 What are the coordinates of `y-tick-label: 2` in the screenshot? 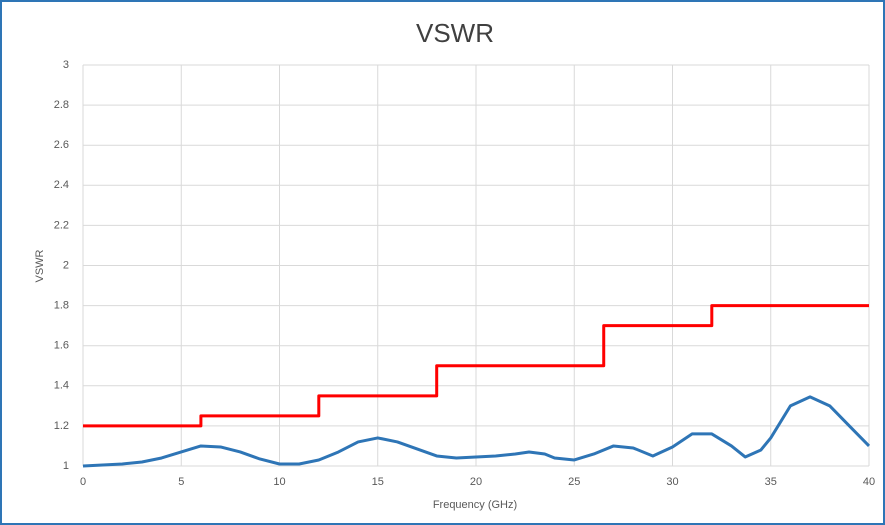 It's located at (66, 265).